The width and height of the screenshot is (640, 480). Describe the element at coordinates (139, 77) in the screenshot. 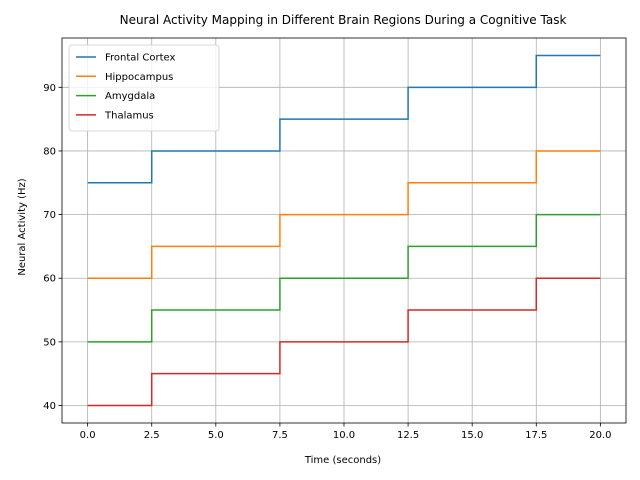

I see `legend-label-hippocampus: Hippocampus` at that location.